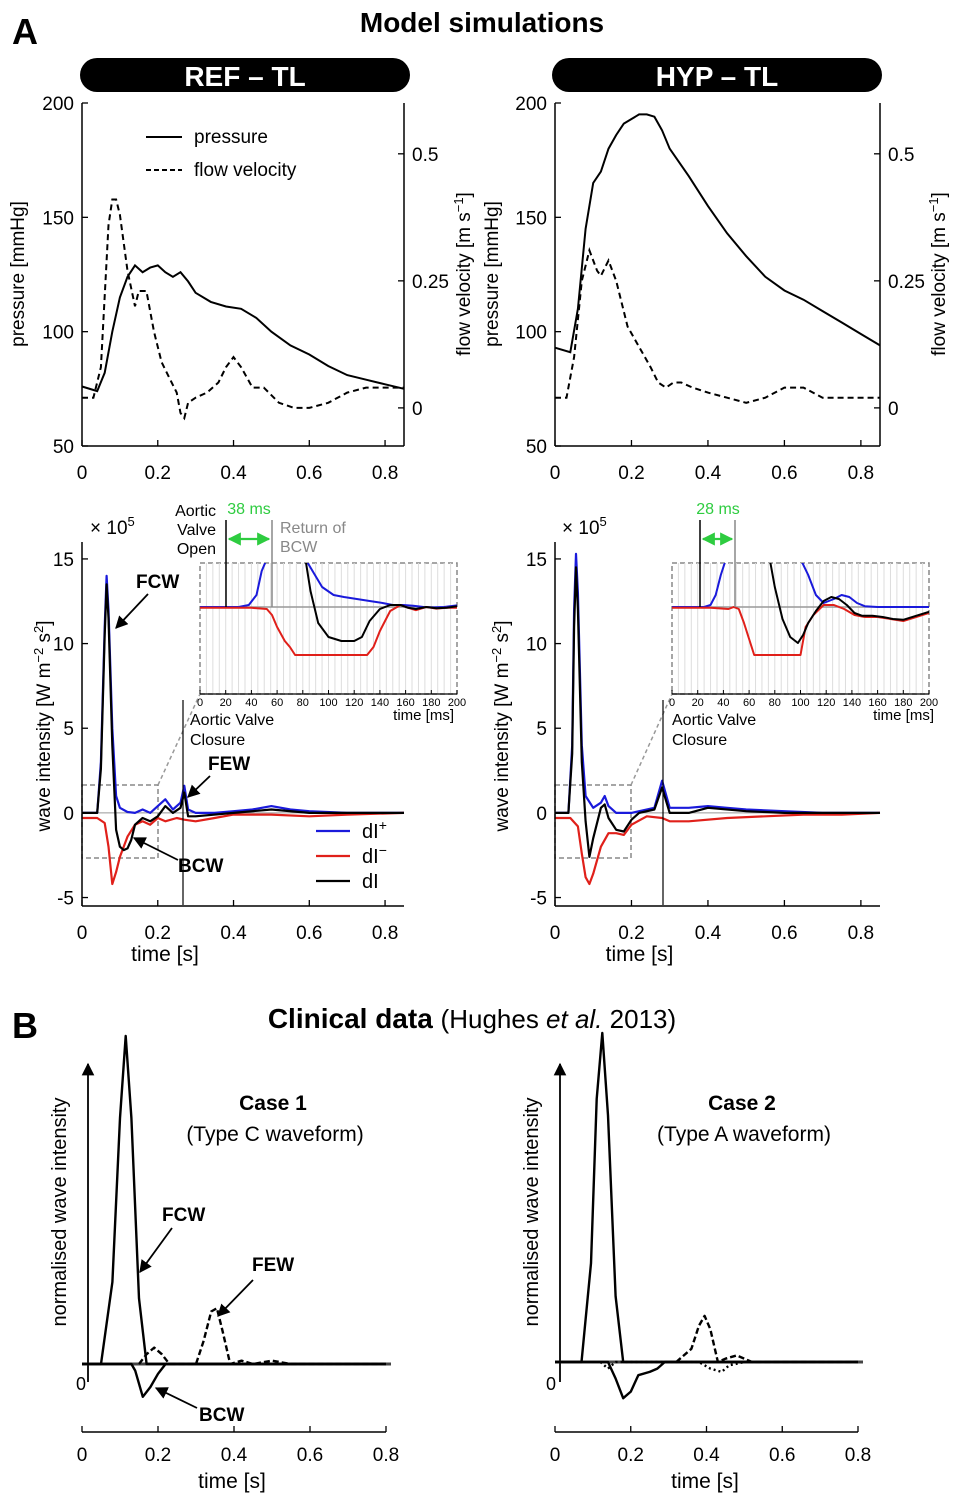 Image resolution: width=966 pixels, height=1494 pixels. Describe the element at coordinates (68, 729) in the screenshot. I see `ref-wave-ytick-label: 5` at that location.